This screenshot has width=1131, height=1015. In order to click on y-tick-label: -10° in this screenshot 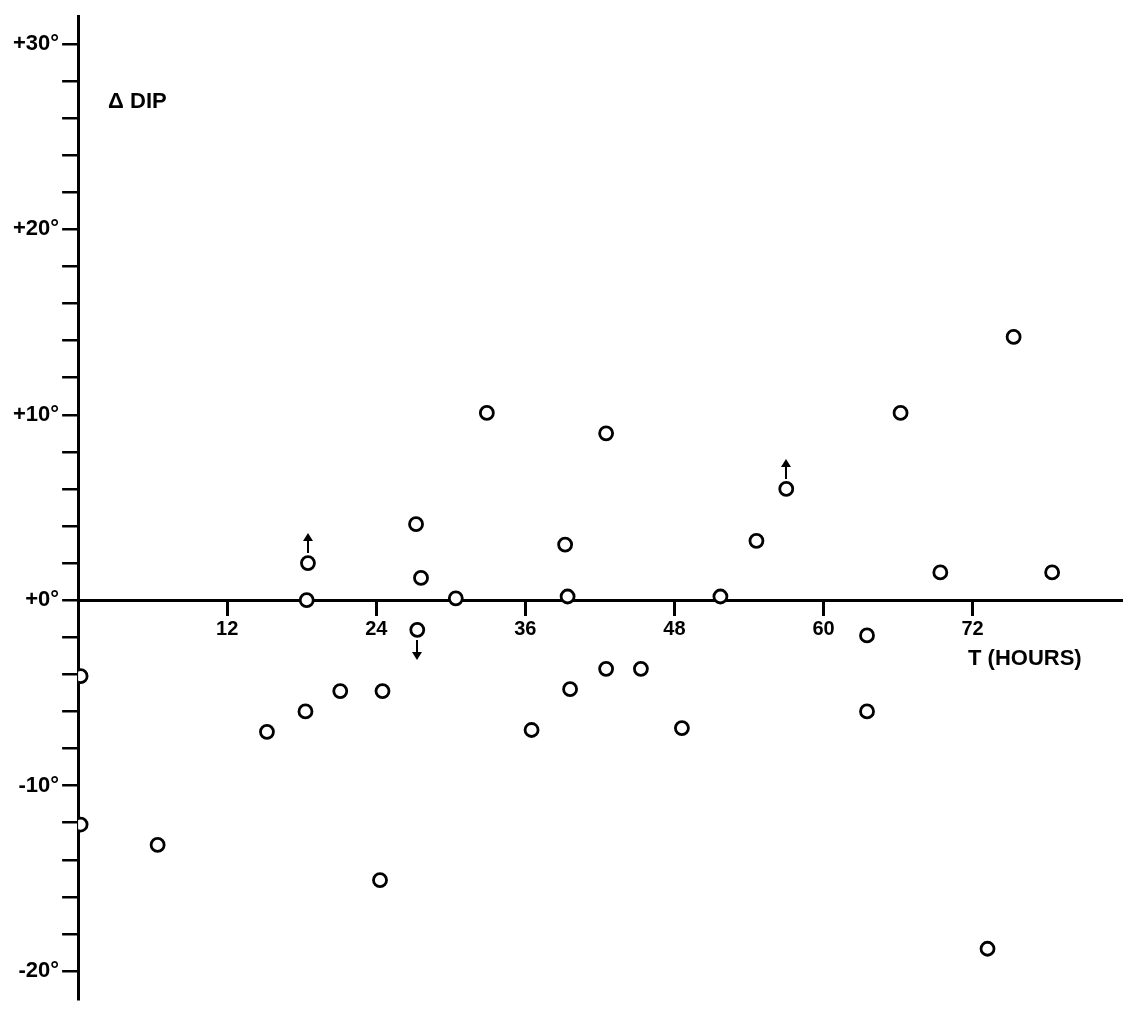, I will do `click(39, 784)`.